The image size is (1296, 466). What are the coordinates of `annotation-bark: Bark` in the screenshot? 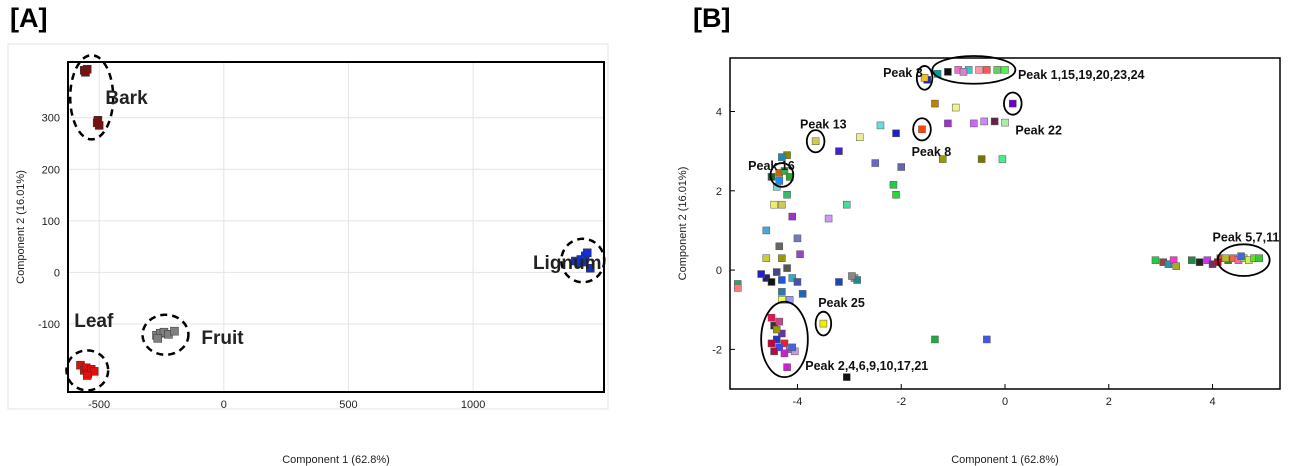 It's located at (126, 98).